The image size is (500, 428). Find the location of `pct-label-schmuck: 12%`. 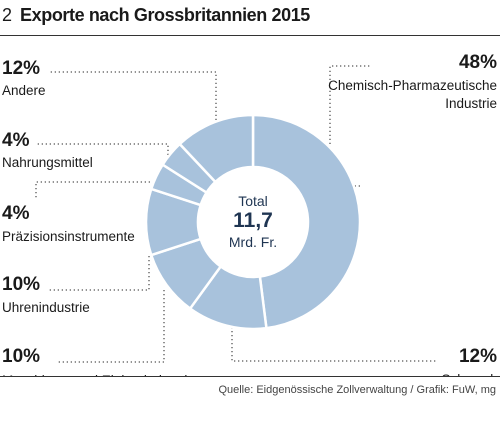

pct-label-schmuck: 12% is located at coordinates (478, 356).